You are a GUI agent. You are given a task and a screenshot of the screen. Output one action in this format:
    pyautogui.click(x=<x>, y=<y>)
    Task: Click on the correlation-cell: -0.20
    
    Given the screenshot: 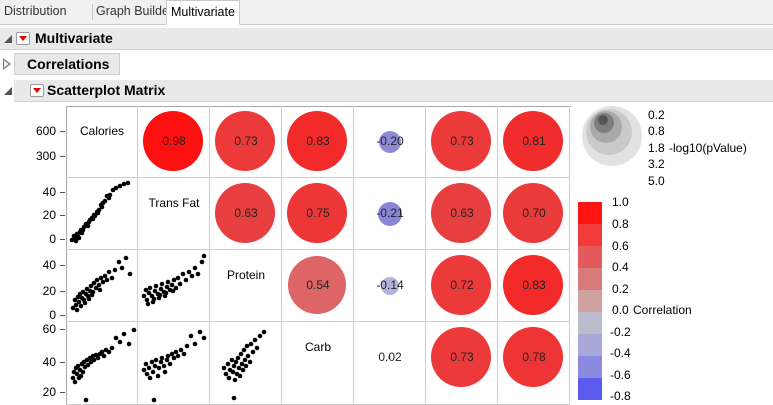 What is the action you would take?
    pyautogui.click(x=390, y=142)
    